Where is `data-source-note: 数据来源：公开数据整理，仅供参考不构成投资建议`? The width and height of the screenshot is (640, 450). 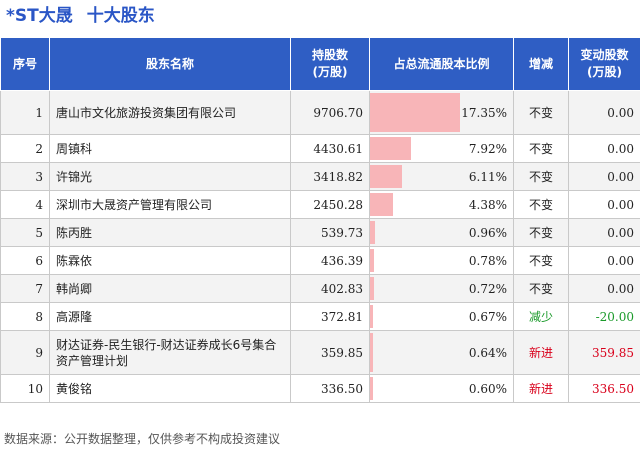 data-source-note: 数据来源：公开数据整理，仅供参考不构成投资建议 is located at coordinates (142, 439).